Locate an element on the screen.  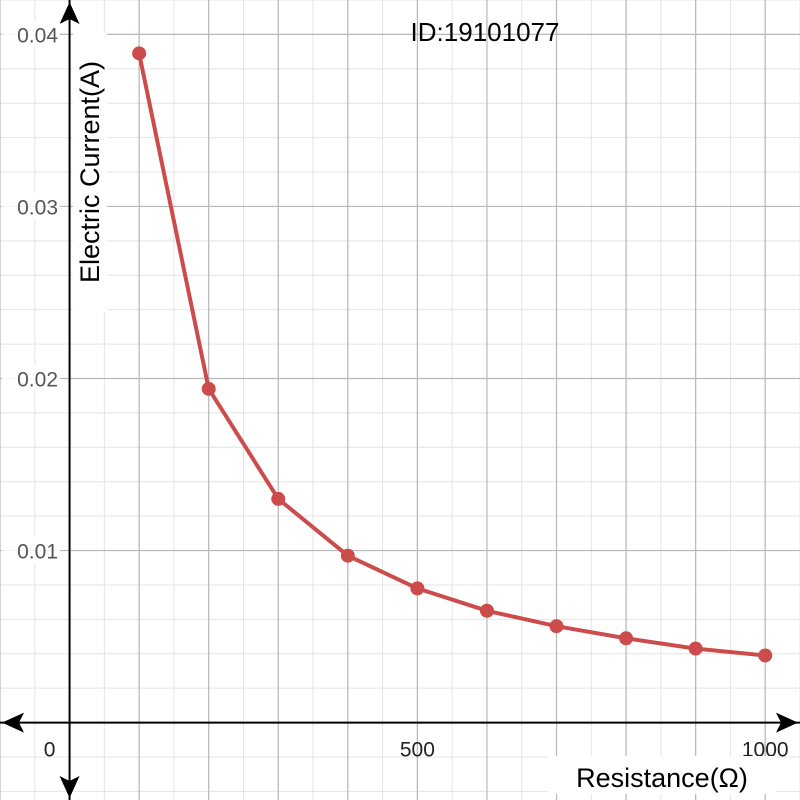
x-axis-title: Resistance(Ω) is located at coordinates (662, 778).